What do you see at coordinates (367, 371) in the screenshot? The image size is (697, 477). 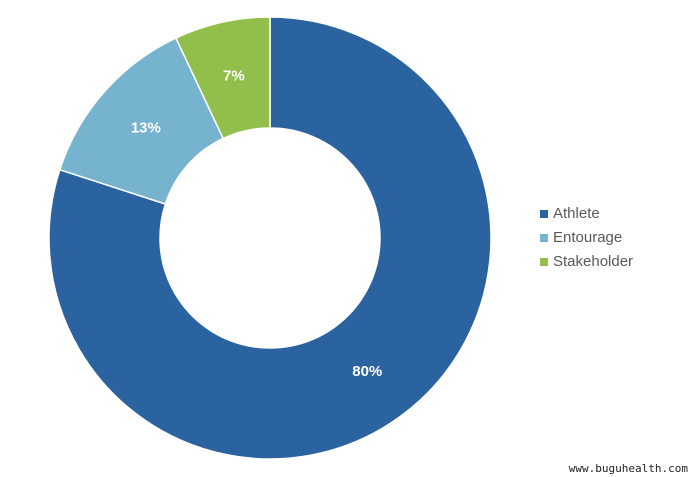 I see `value-label: 80%` at bounding box center [367, 371].